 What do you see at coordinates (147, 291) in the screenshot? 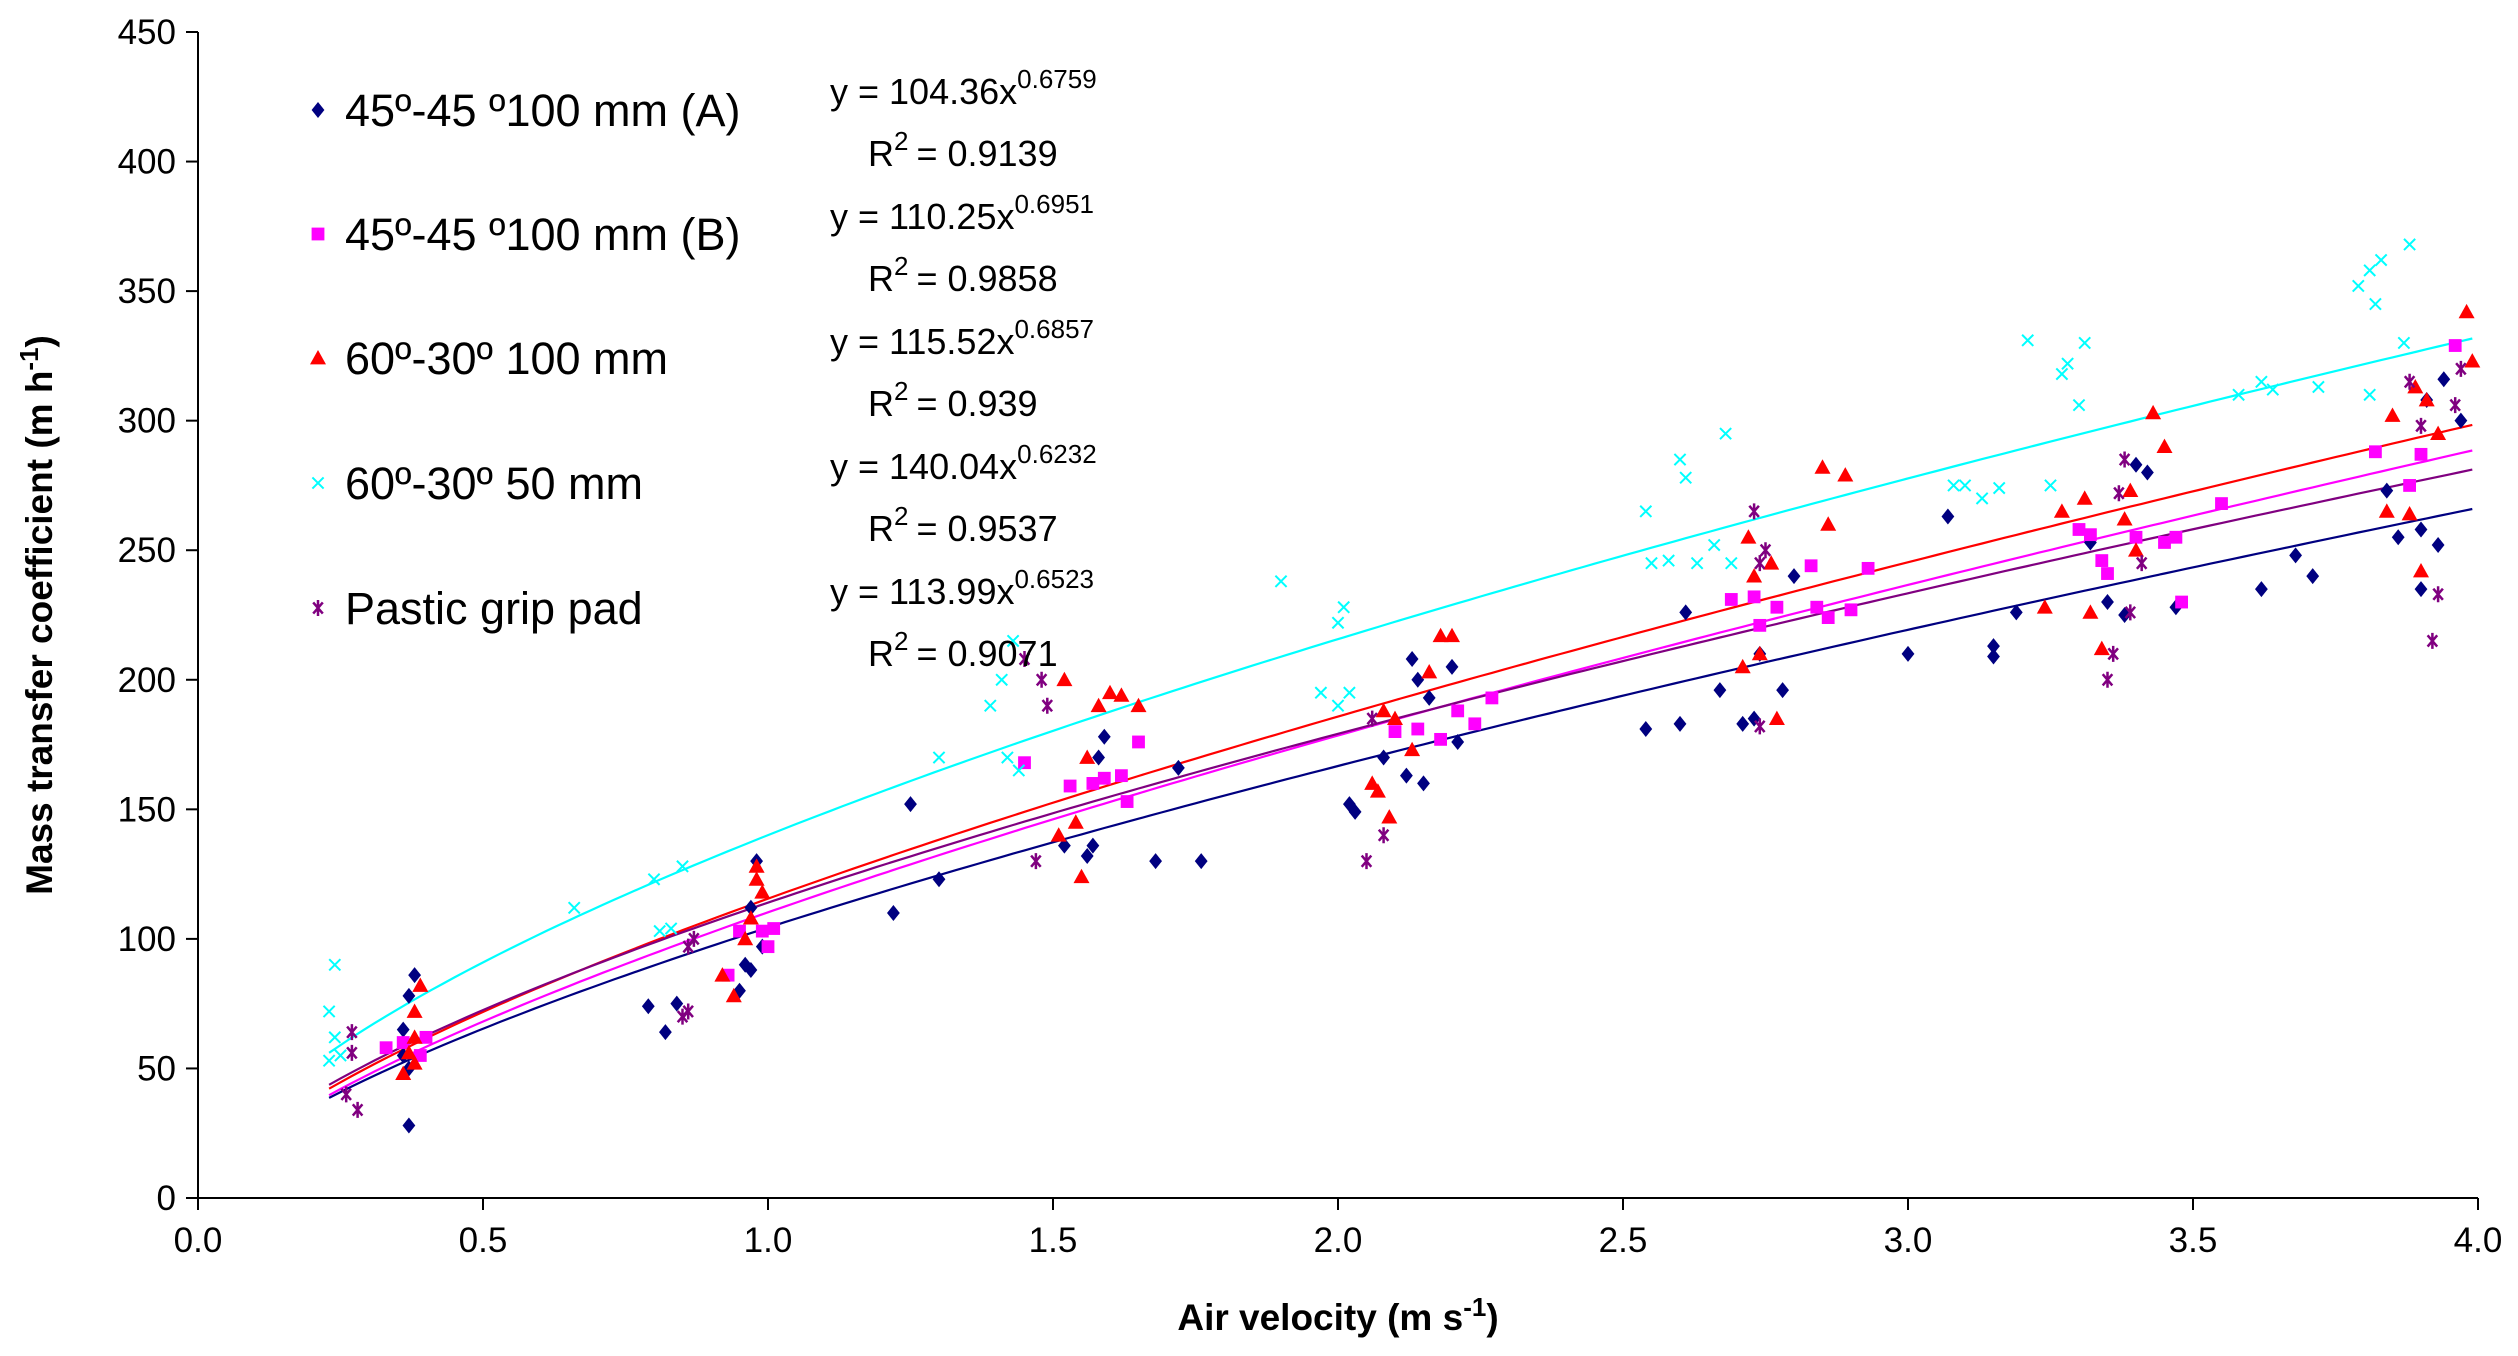
I see `y-tick-label: 350` at bounding box center [147, 291].